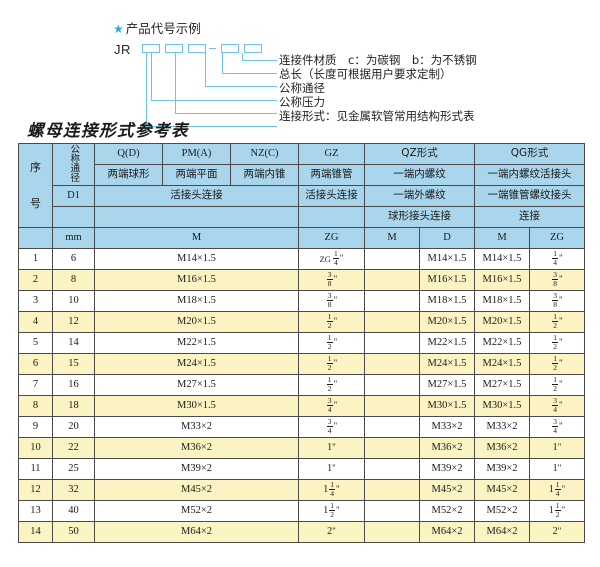 The width and height of the screenshot is (600, 567). Describe the element at coordinates (447, 448) in the screenshot. I see `cell-qz-d: M36×2` at that location.